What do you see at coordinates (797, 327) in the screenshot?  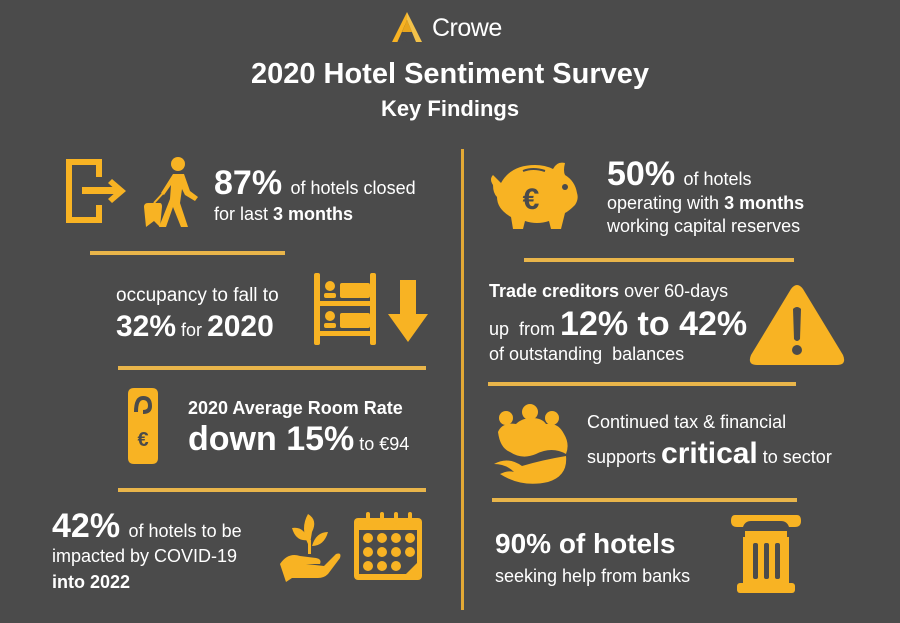 I see `warning-triangle-icon` at bounding box center [797, 327].